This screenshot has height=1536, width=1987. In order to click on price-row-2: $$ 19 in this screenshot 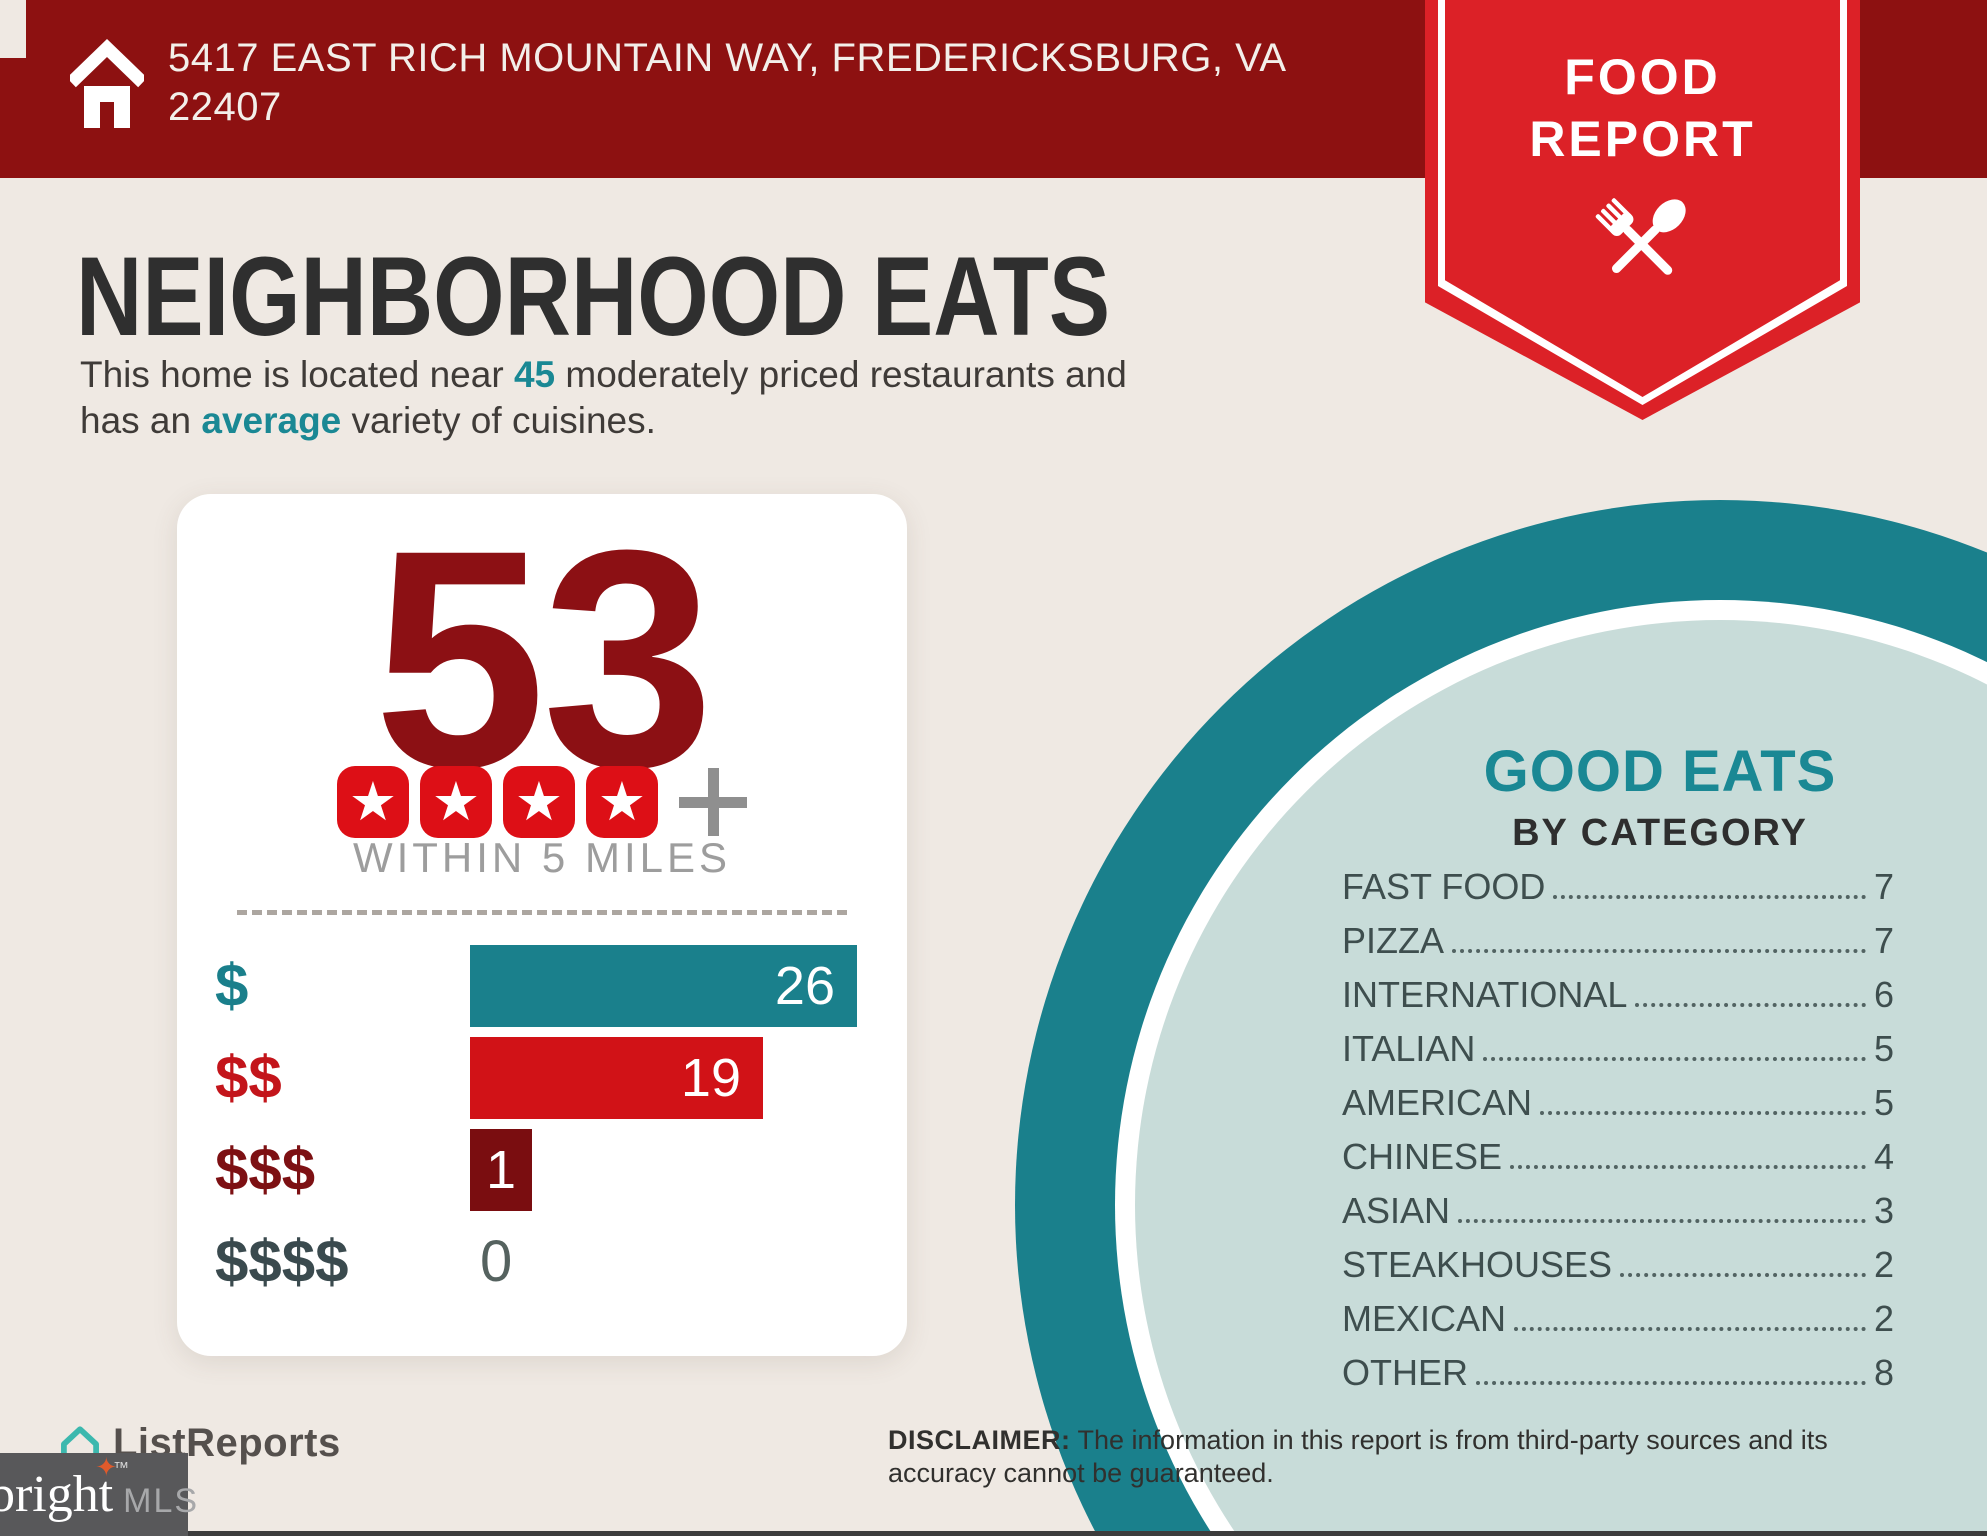, I will do `click(542, 1078)`.